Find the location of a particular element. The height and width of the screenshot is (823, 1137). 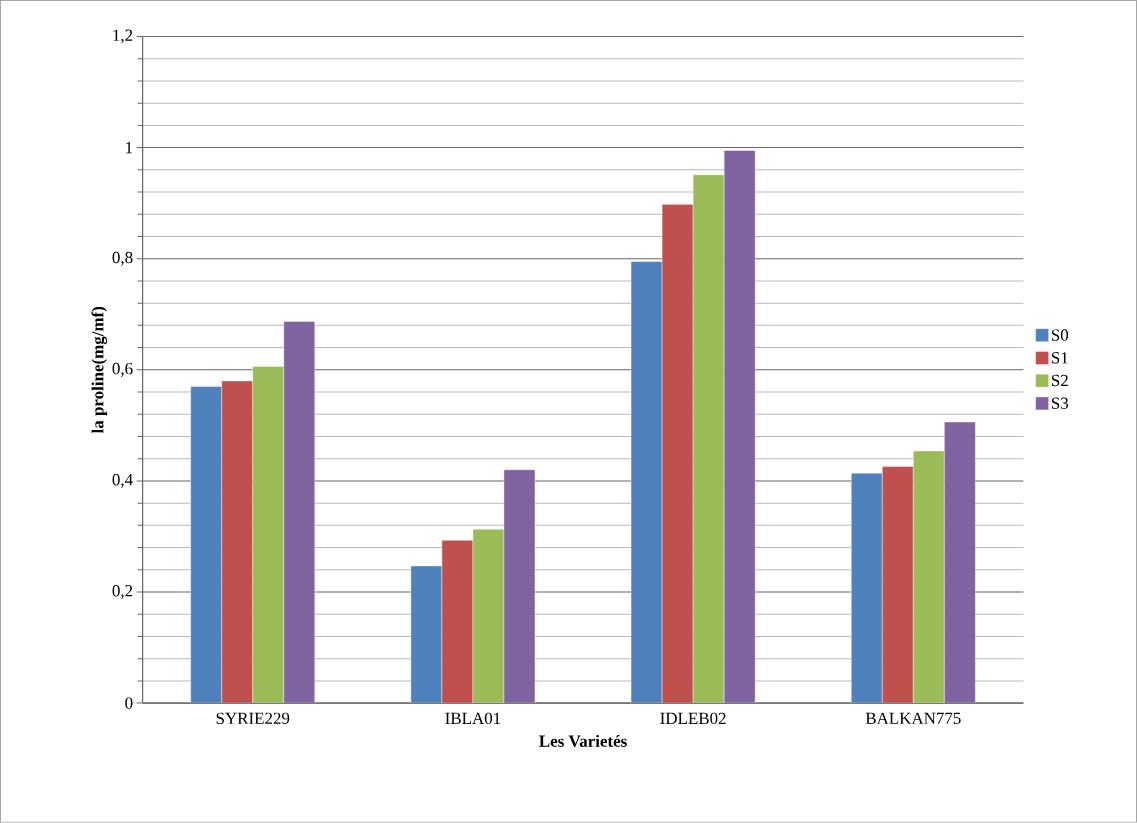

x-tick-label: BALKAN775 is located at coordinates (913, 718).